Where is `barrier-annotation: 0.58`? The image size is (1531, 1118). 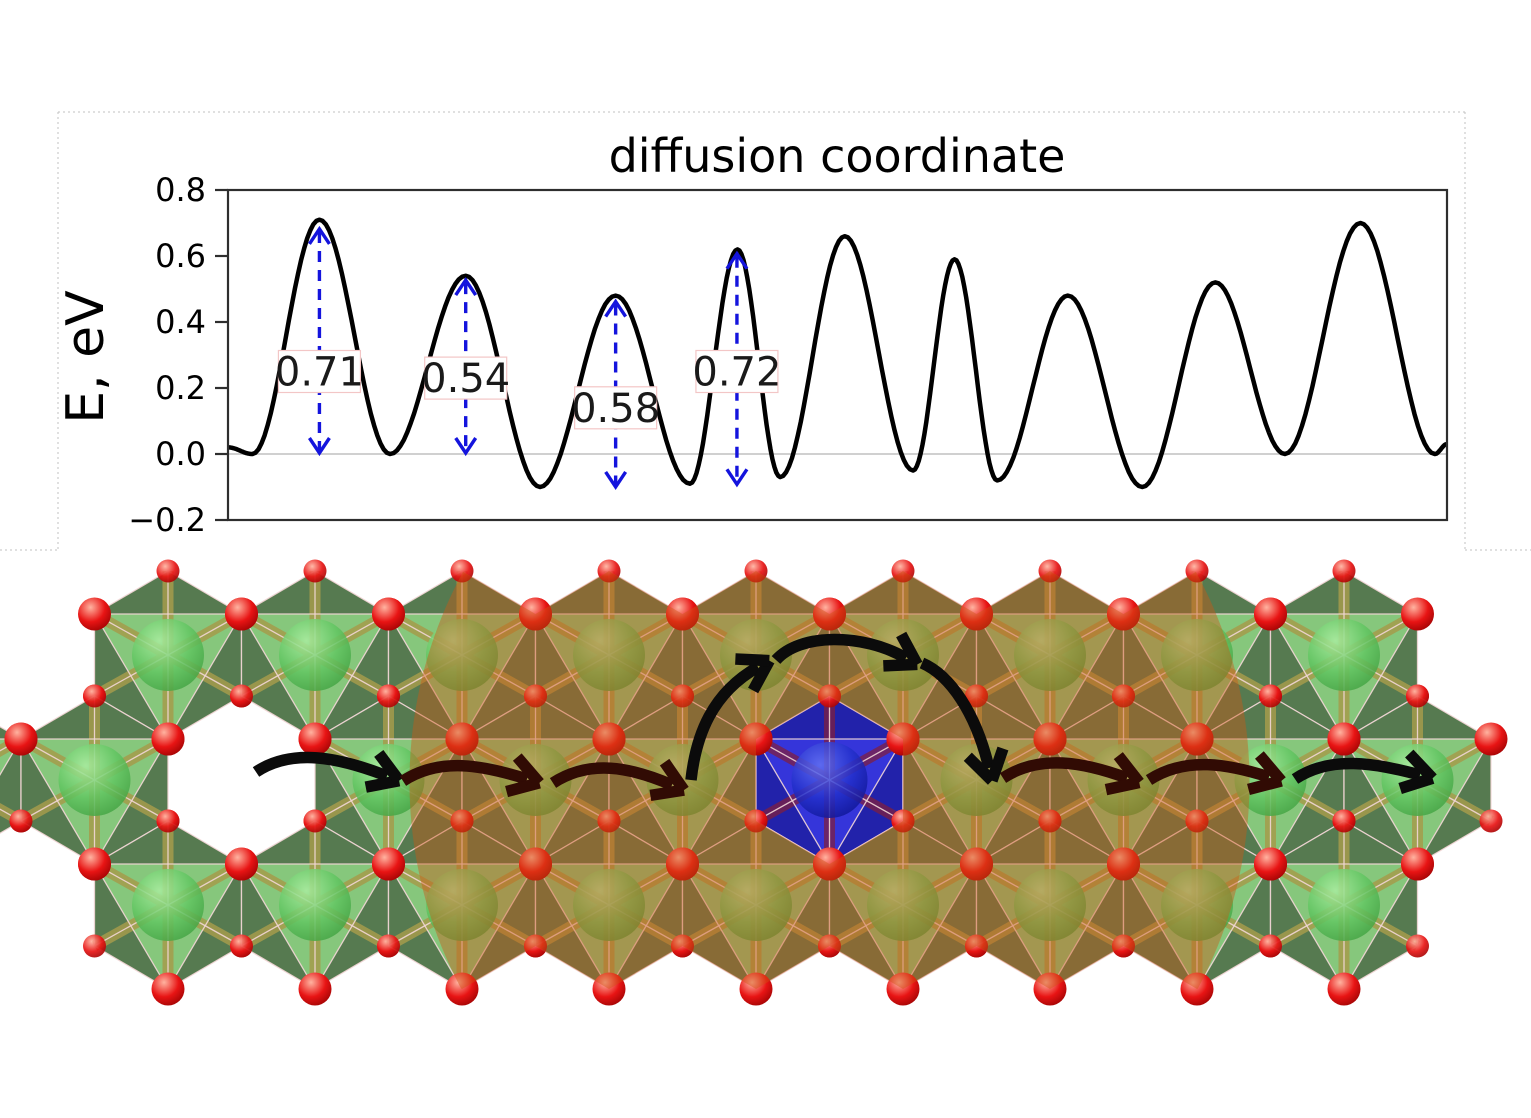 barrier-annotation: 0.58 is located at coordinates (615, 394).